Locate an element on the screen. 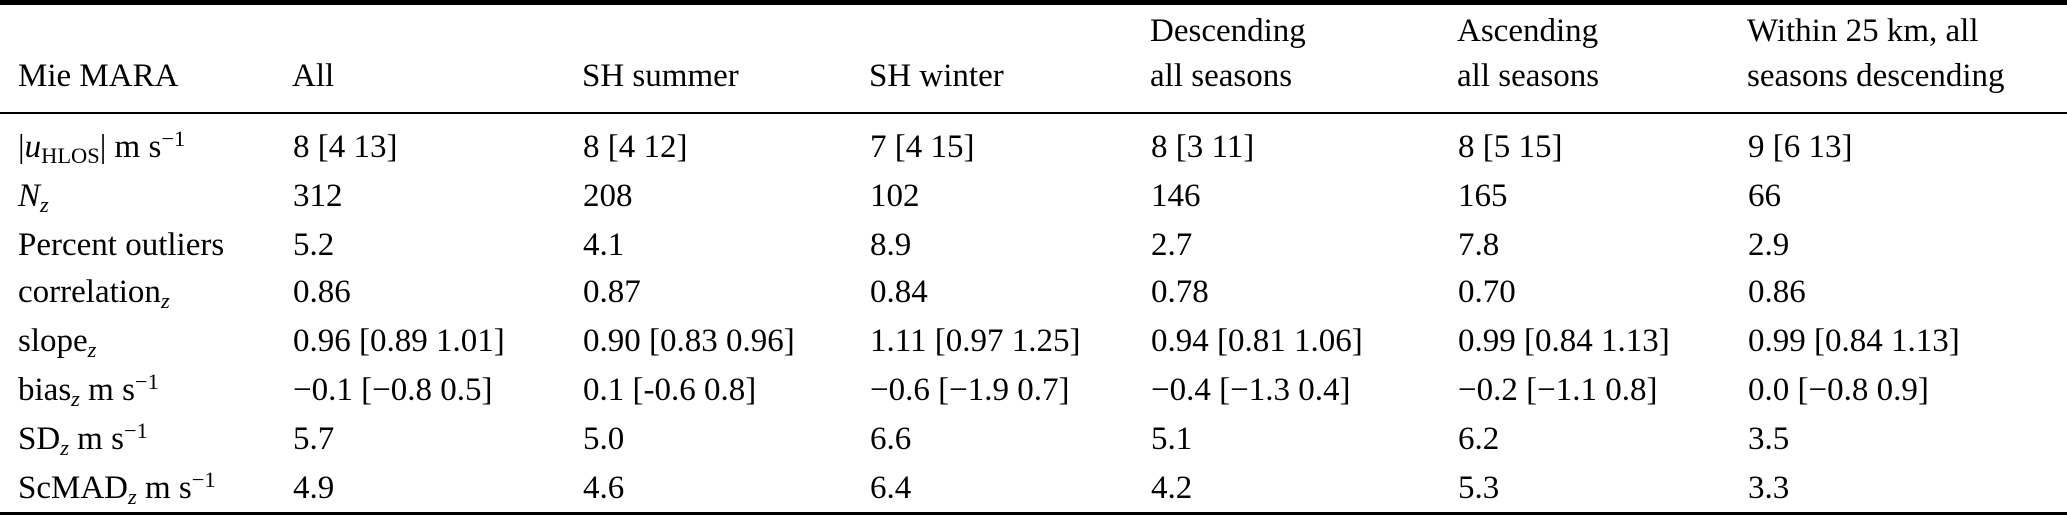 This screenshot has width=2067, height=515. cell-nz-sh-winter: 102 is located at coordinates (895, 196).